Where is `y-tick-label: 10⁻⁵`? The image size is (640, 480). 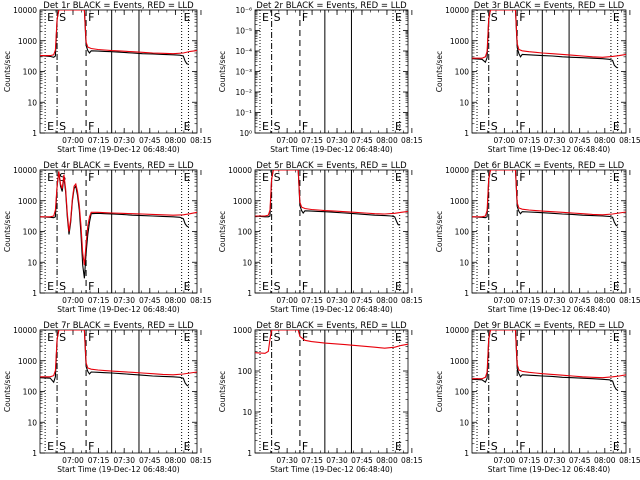
y-tick-label: 10⁻⁵ is located at coordinates (243, 31).